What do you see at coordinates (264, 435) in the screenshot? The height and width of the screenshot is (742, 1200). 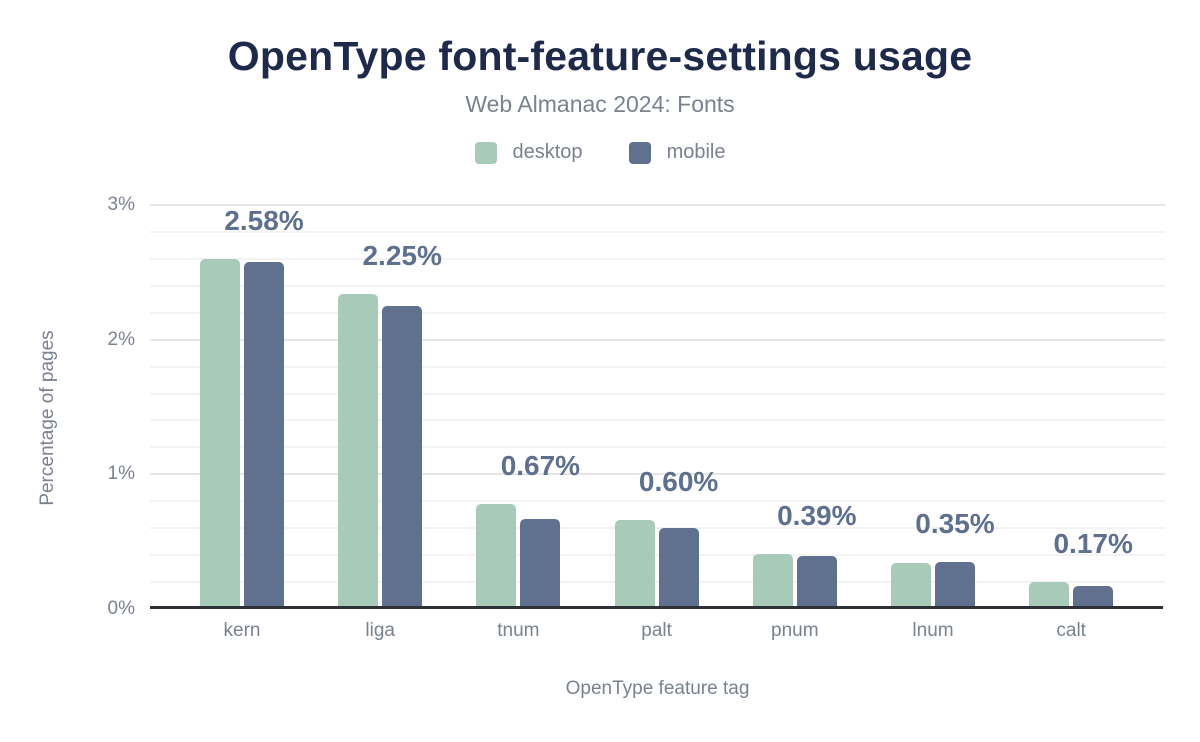 I see `bar-mobile-kern` at bounding box center [264, 435].